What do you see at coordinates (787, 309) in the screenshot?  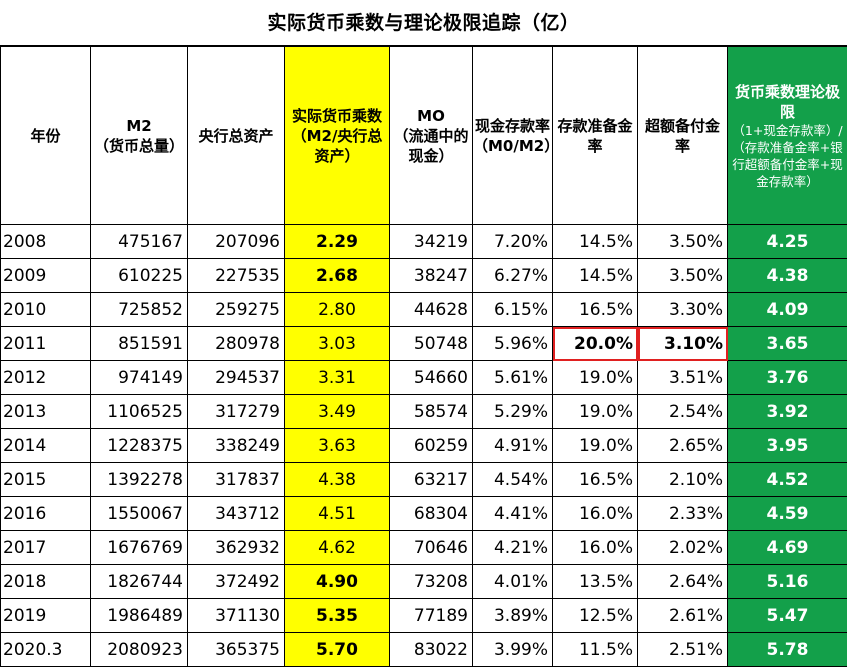 I see `cell-limit: 4.09` at bounding box center [787, 309].